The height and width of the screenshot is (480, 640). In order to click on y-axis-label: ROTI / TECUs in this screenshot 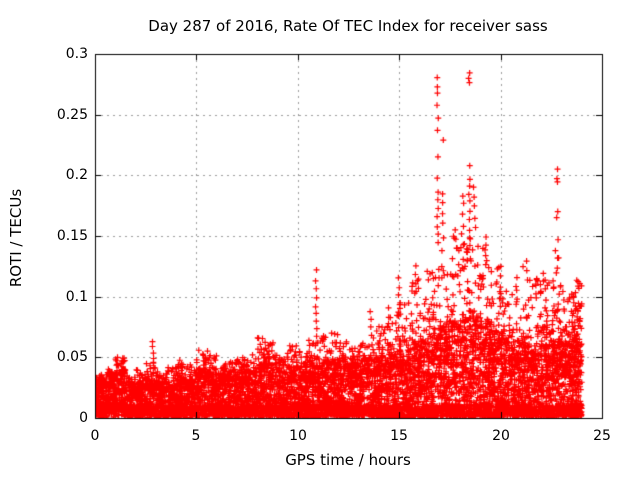, I will do `click(16, 238)`.